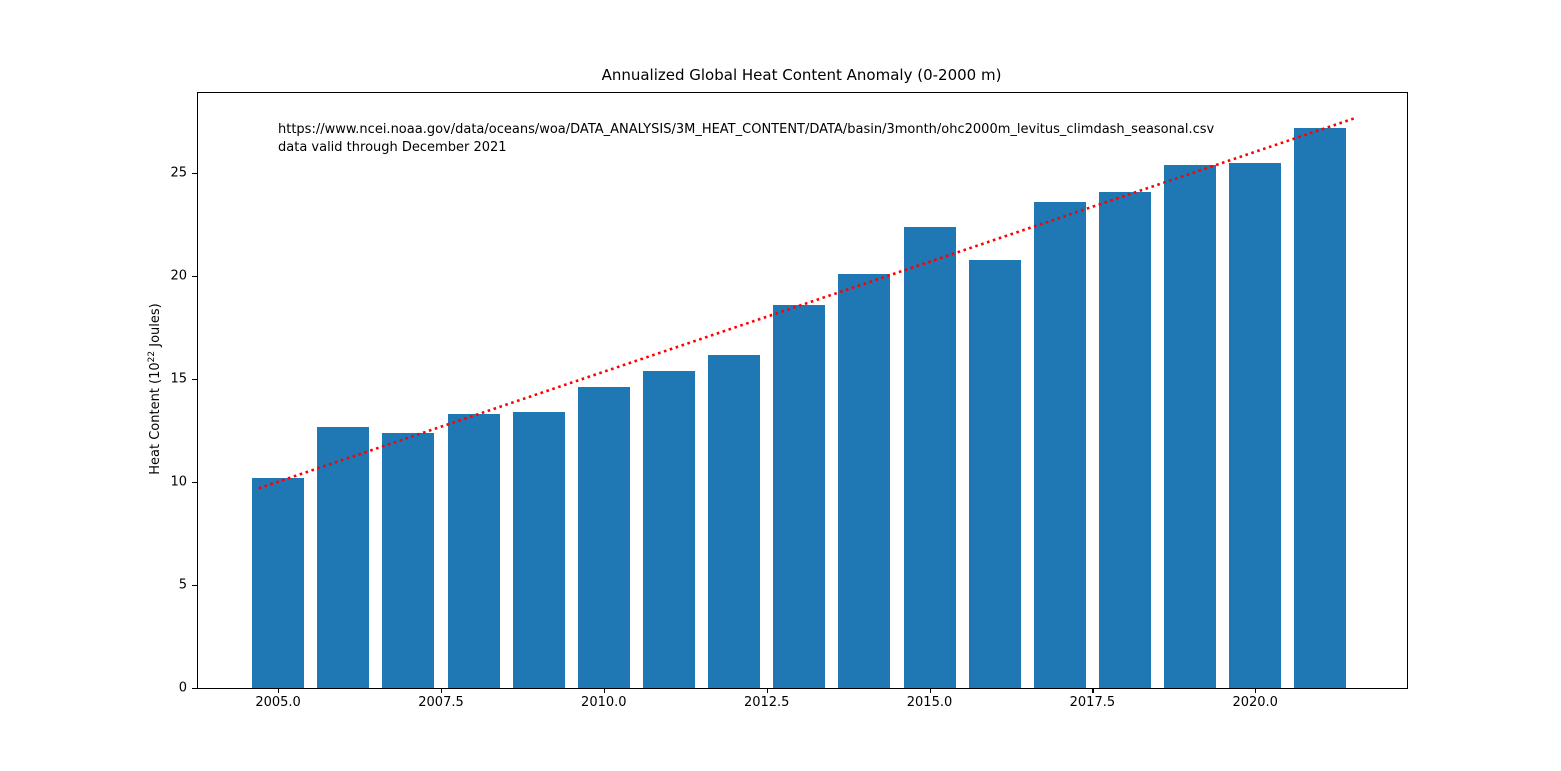 The image size is (1561, 771). What do you see at coordinates (929, 702) in the screenshot?
I see `x-tick-label-2015.0: 2015.0` at bounding box center [929, 702].